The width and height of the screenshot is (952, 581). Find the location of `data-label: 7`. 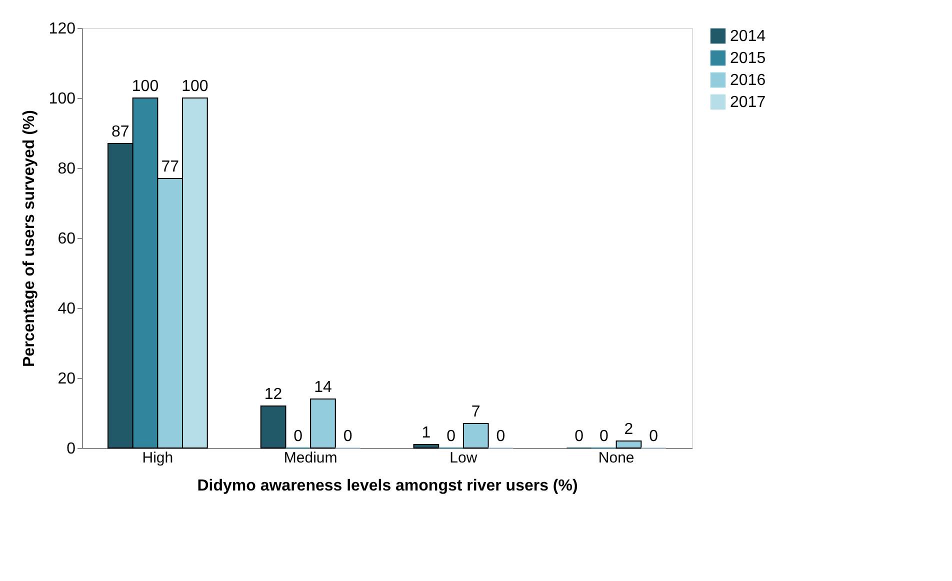

data-label: 7 is located at coordinates (475, 412).